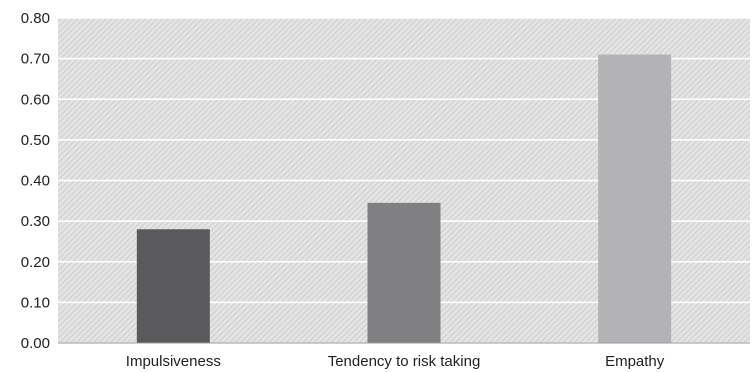 The width and height of the screenshot is (752, 372). What do you see at coordinates (35, 99) in the screenshot?
I see `y-tick-label: 0.60` at bounding box center [35, 99].